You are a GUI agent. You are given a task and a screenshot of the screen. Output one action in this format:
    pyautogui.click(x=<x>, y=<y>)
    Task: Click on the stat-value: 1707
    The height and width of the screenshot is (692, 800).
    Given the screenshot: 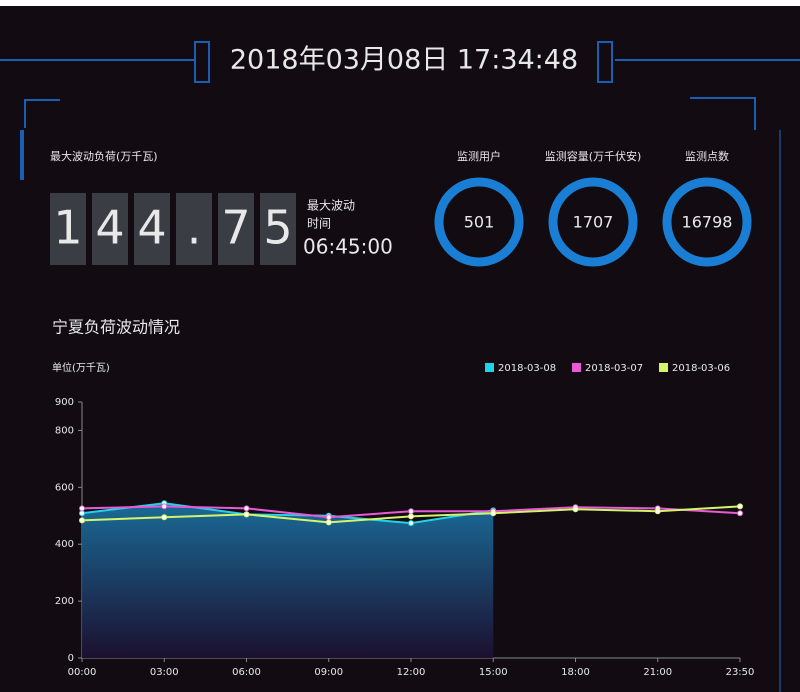 What is the action you would take?
    pyautogui.click(x=593, y=222)
    